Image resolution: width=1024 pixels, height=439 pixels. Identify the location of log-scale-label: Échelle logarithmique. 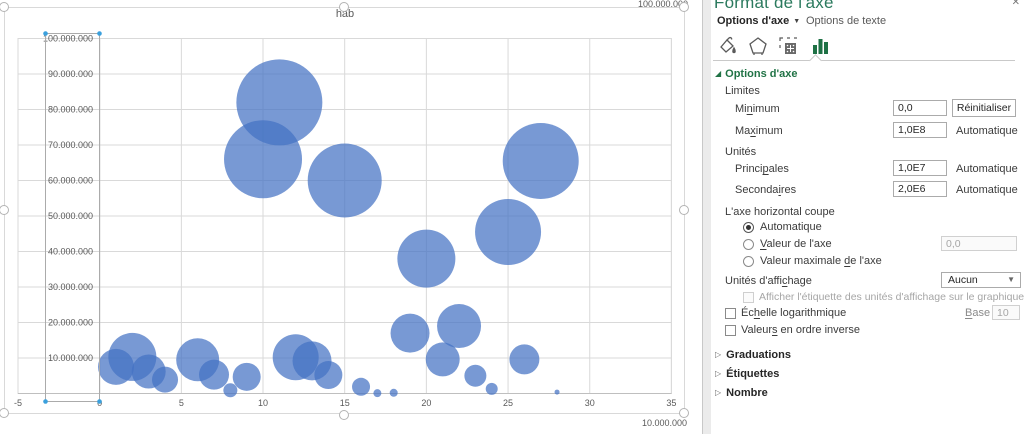
(794, 313).